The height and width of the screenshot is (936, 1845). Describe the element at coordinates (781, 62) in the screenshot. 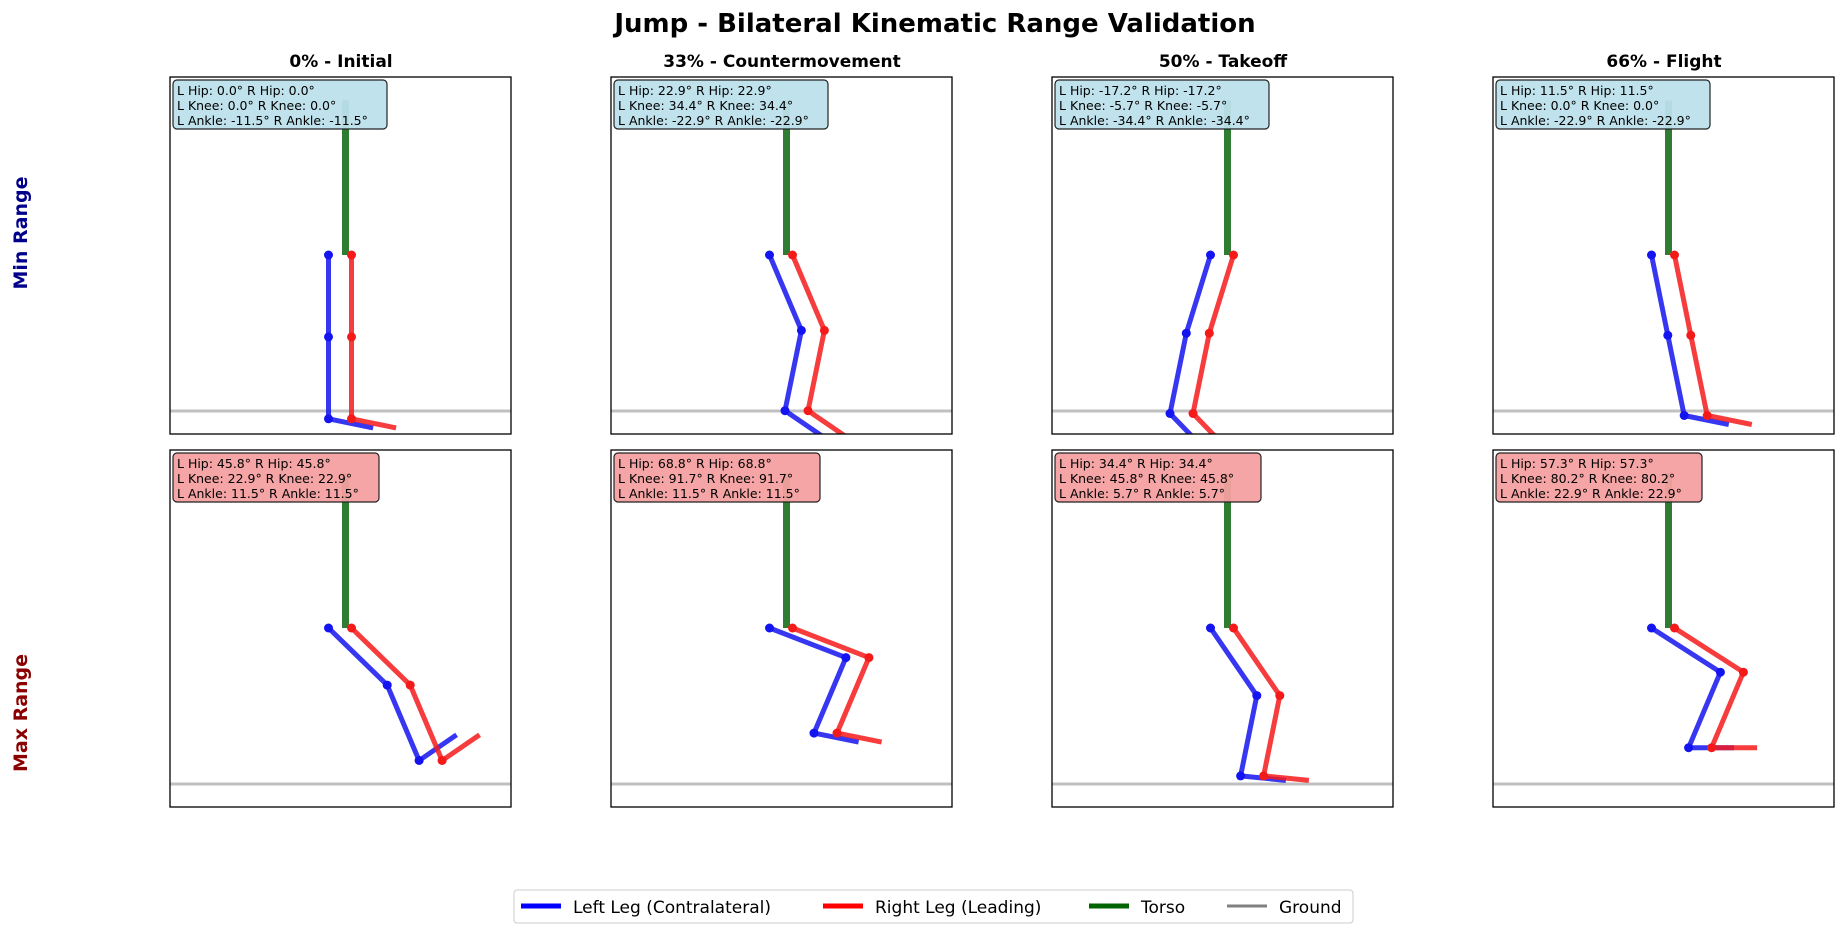

I see `column-title-countermovement: 33% - Countermovement` at that location.